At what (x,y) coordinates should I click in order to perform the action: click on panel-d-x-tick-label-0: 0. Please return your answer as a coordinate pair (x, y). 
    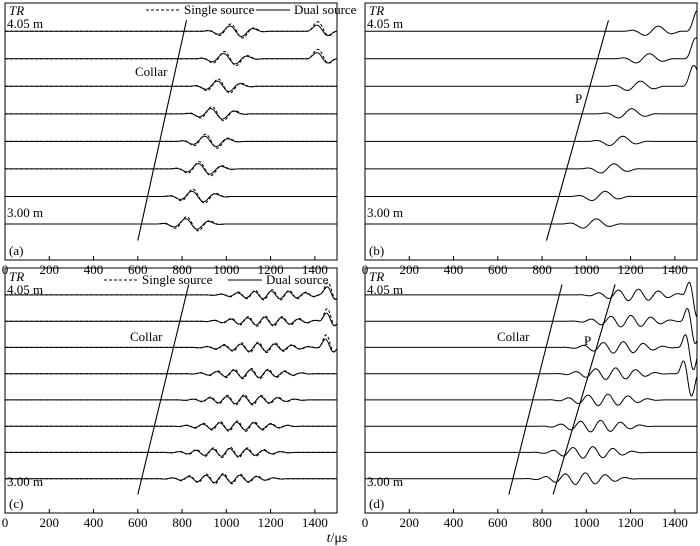
    Looking at the image, I should click on (365, 522).